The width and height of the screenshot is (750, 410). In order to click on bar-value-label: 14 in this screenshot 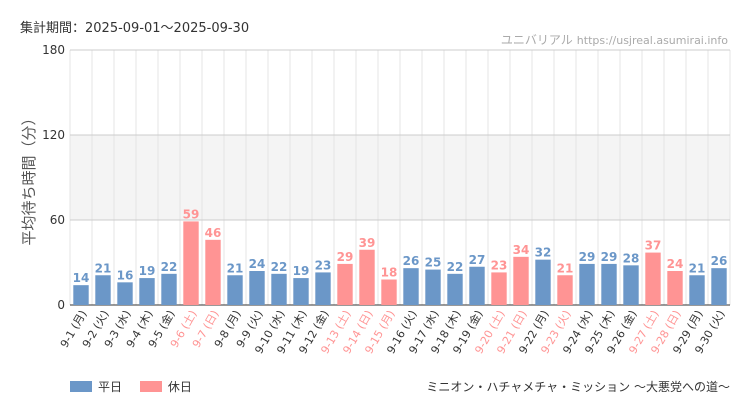, I will do `click(81, 278)`.